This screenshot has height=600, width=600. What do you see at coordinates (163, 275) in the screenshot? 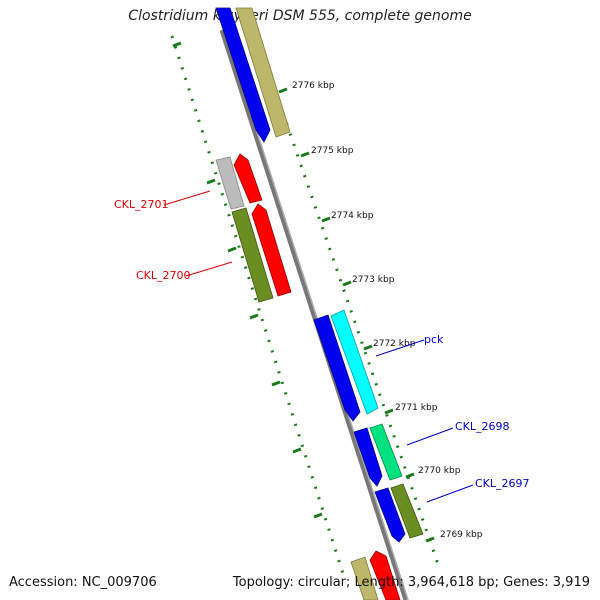
I see `gene-label-ckl-2700: CKL_2700` at bounding box center [163, 275].